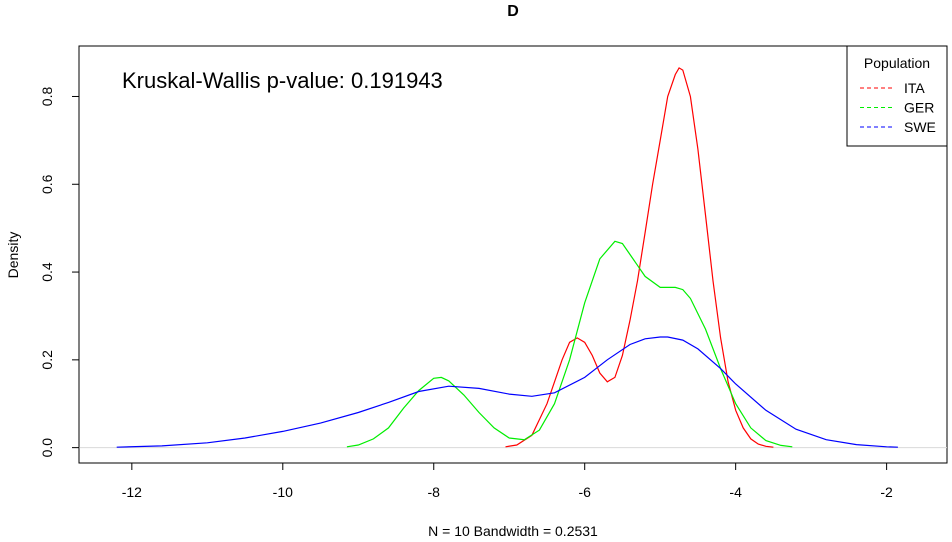 This screenshot has height=542, width=952. I want to click on legend-label-swe: SWE, so click(920, 127).